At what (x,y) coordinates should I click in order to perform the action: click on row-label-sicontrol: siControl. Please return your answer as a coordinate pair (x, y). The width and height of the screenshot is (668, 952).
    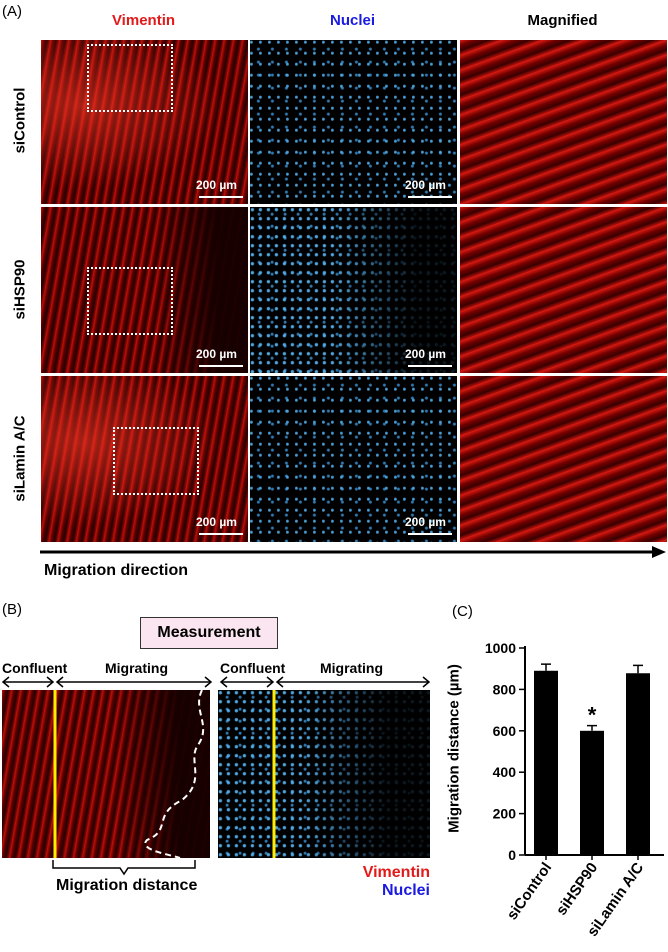
    Looking at the image, I should click on (20, 120).